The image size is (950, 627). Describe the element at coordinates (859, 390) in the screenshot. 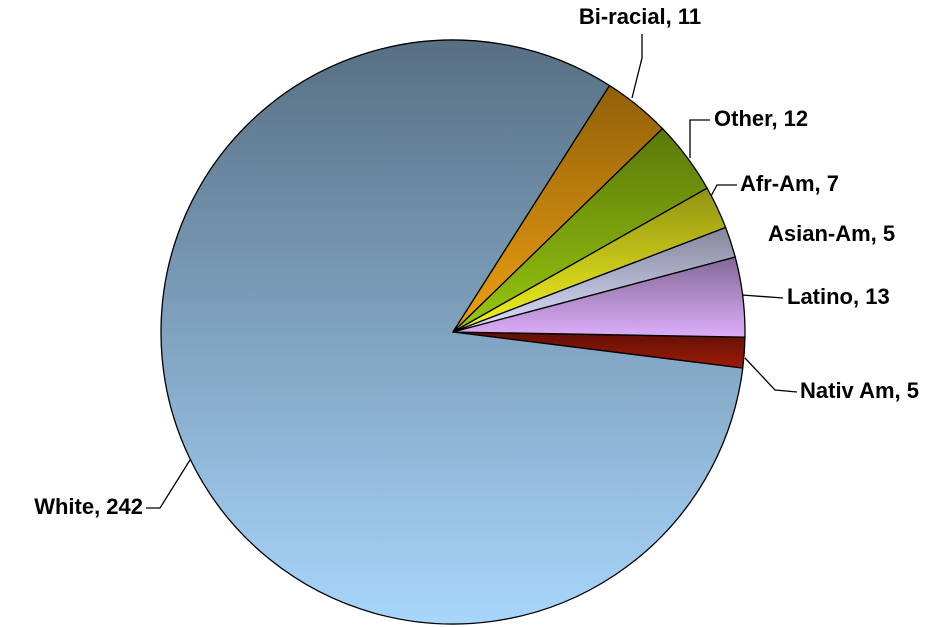

I see `data-label: Nativ Am, 5` at that location.